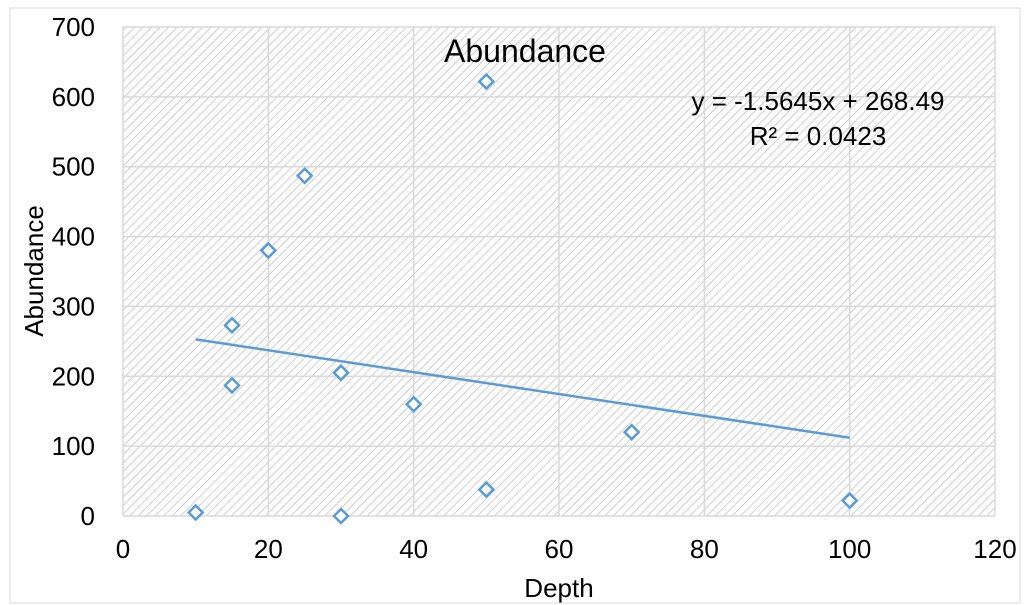 The image size is (1030, 605). What do you see at coordinates (73, 167) in the screenshot?
I see `y-tick-label: 500` at bounding box center [73, 167].